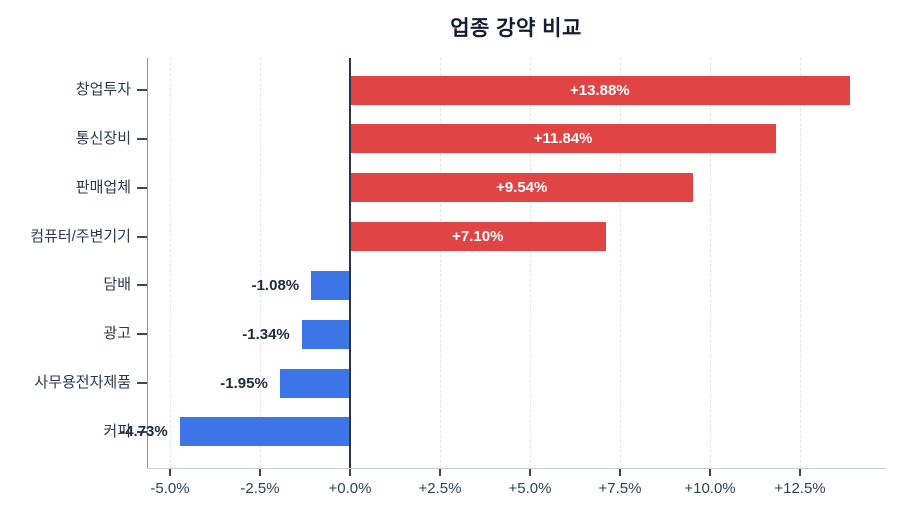 The image size is (900, 514). What do you see at coordinates (80, 236) in the screenshot?
I see `category-label: 컴퓨터/주변기기` at bounding box center [80, 236].